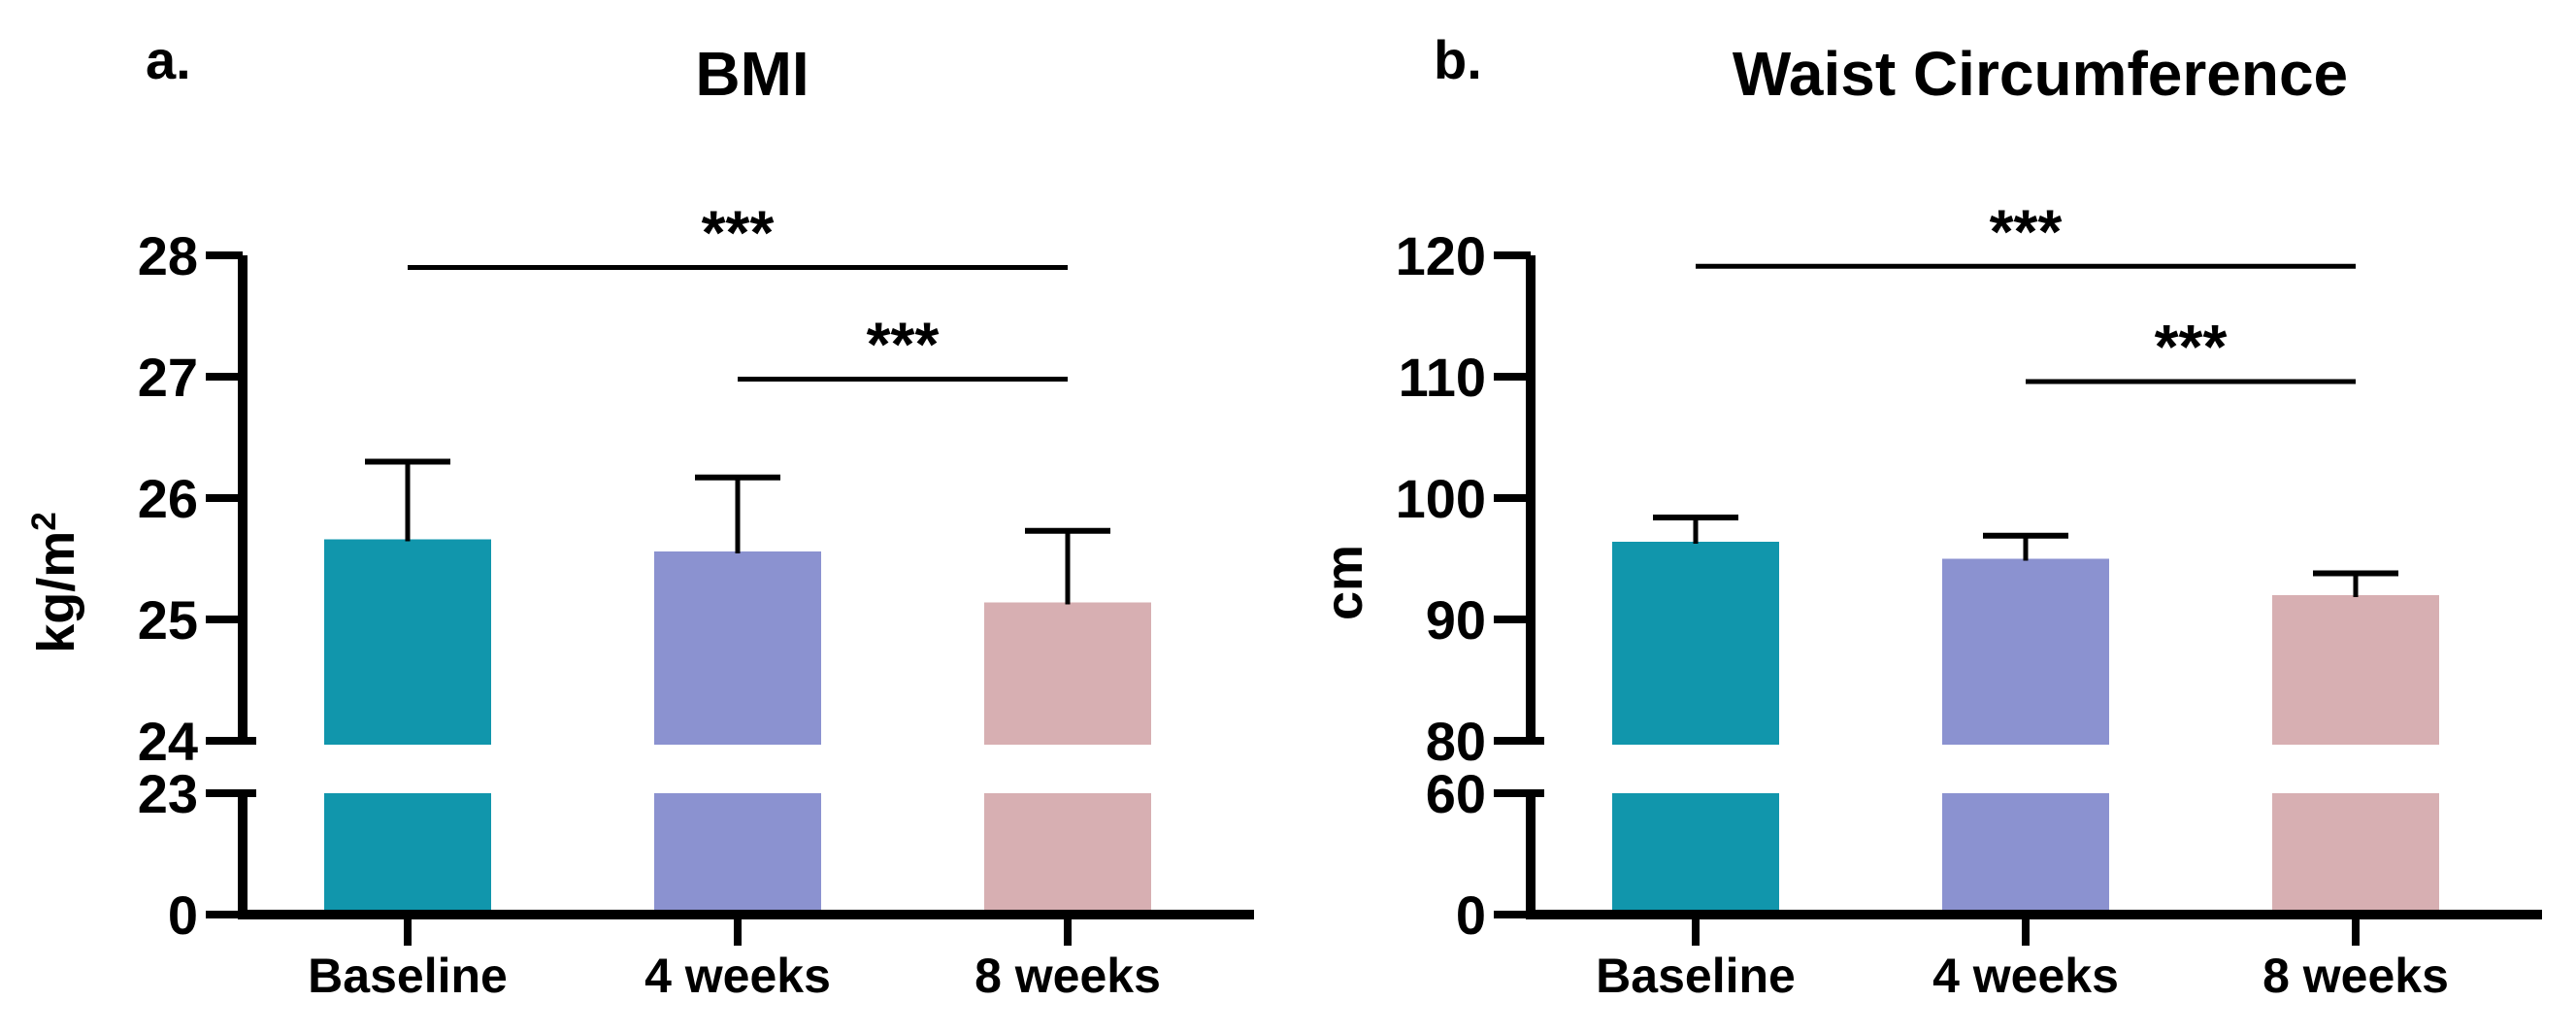  Describe the element at coordinates (752, 74) in the screenshot. I see `chart-title-bmi: BMI` at that location.